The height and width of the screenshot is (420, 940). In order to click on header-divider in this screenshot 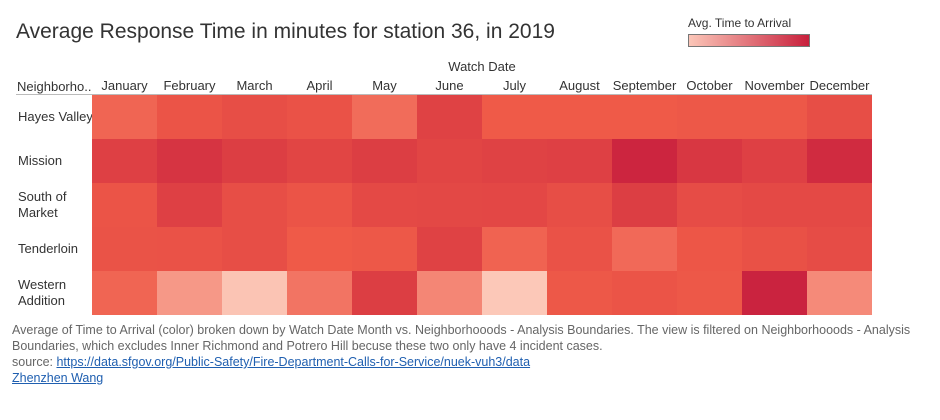, I will do `click(444, 94)`.